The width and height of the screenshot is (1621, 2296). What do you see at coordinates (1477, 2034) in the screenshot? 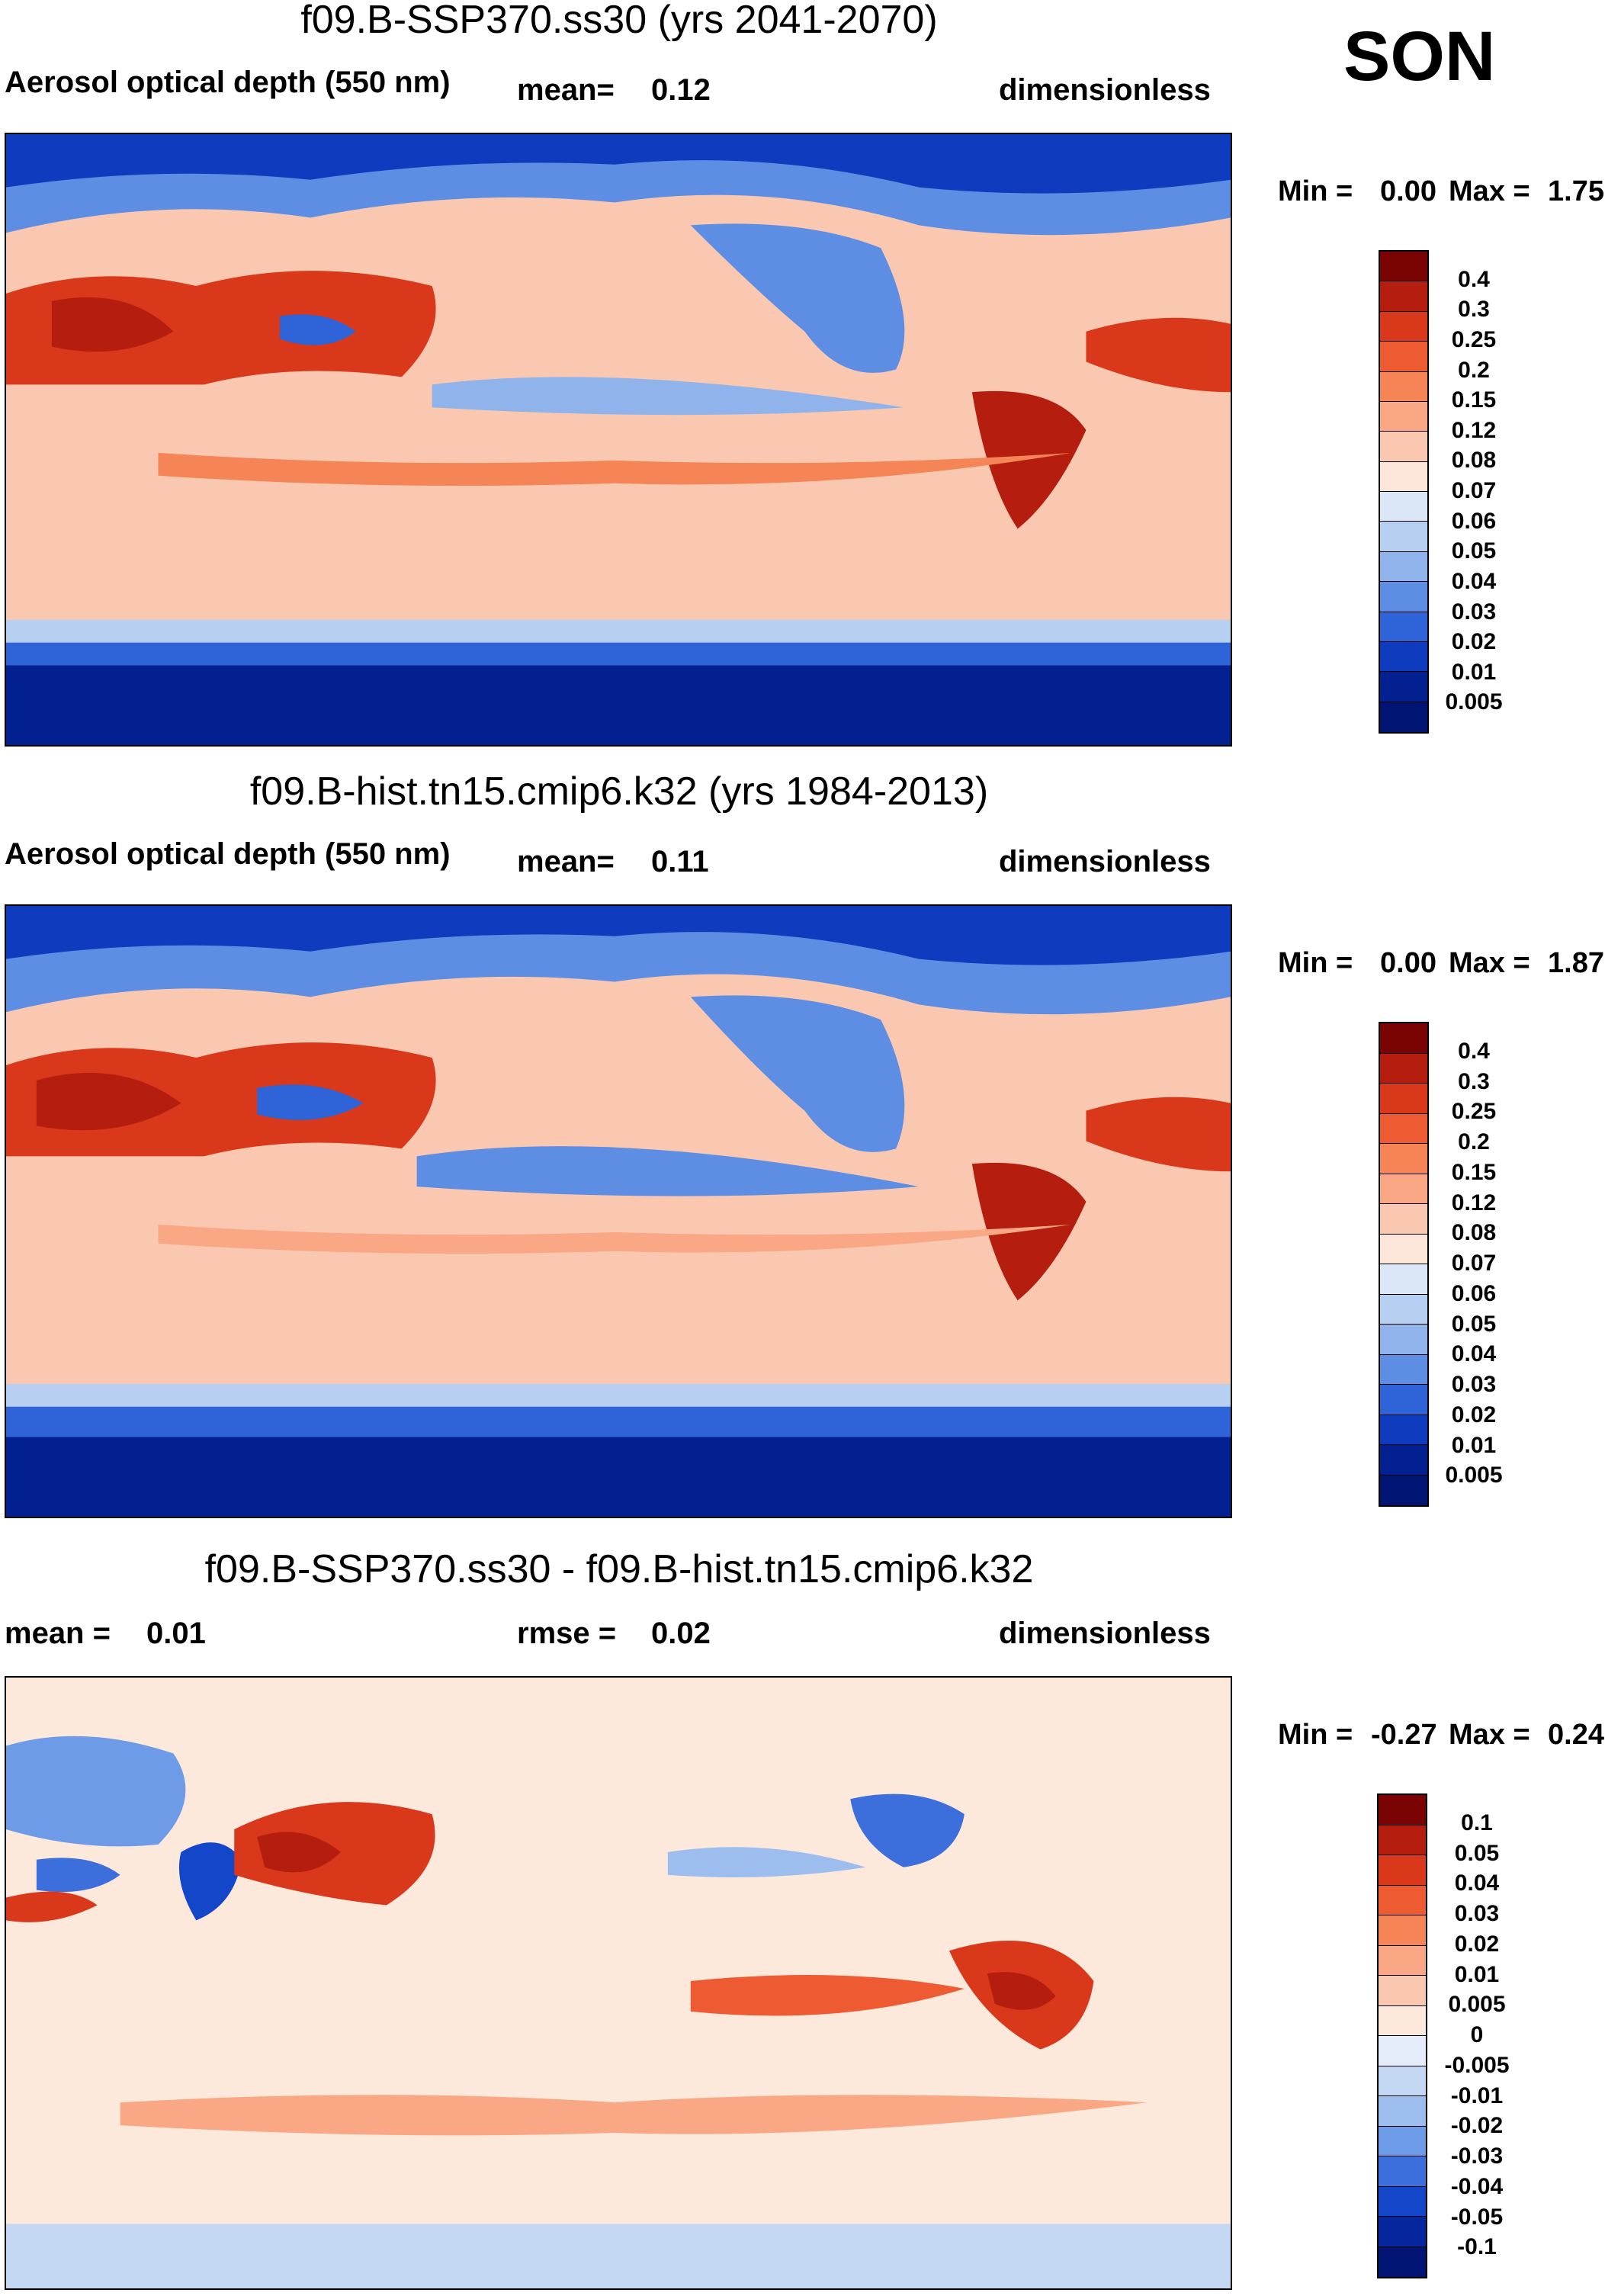
I see `colorbar-tick-label: 0` at bounding box center [1477, 2034].